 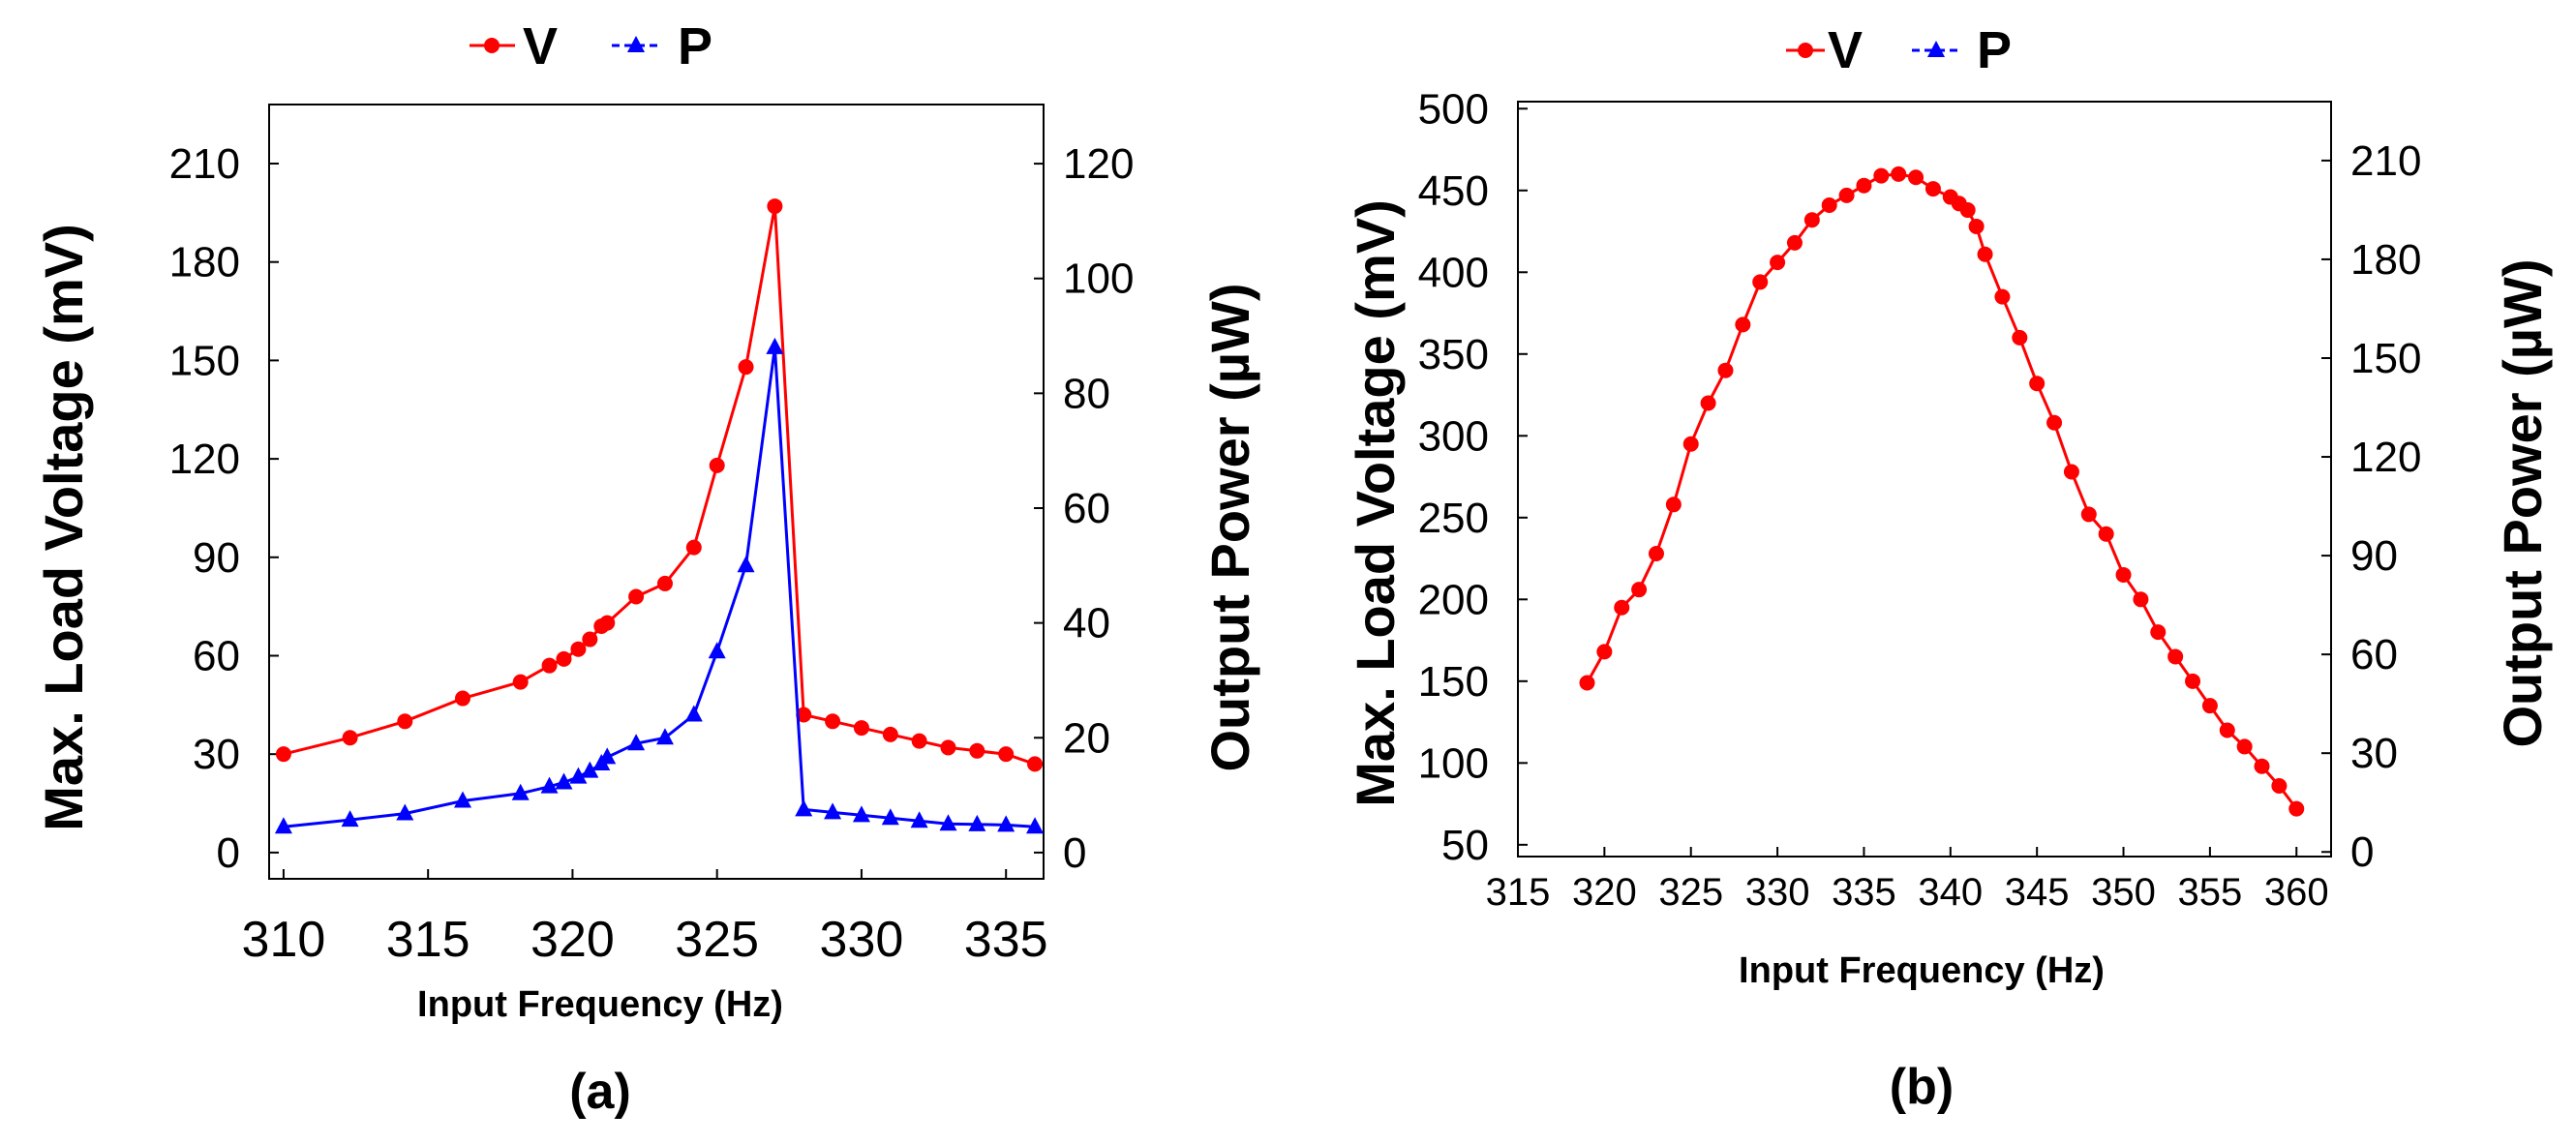 What do you see at coordinates (1777, 892) in the screenshot?
I see `x-tick-label: 330` at bounding box center [1777, 892].